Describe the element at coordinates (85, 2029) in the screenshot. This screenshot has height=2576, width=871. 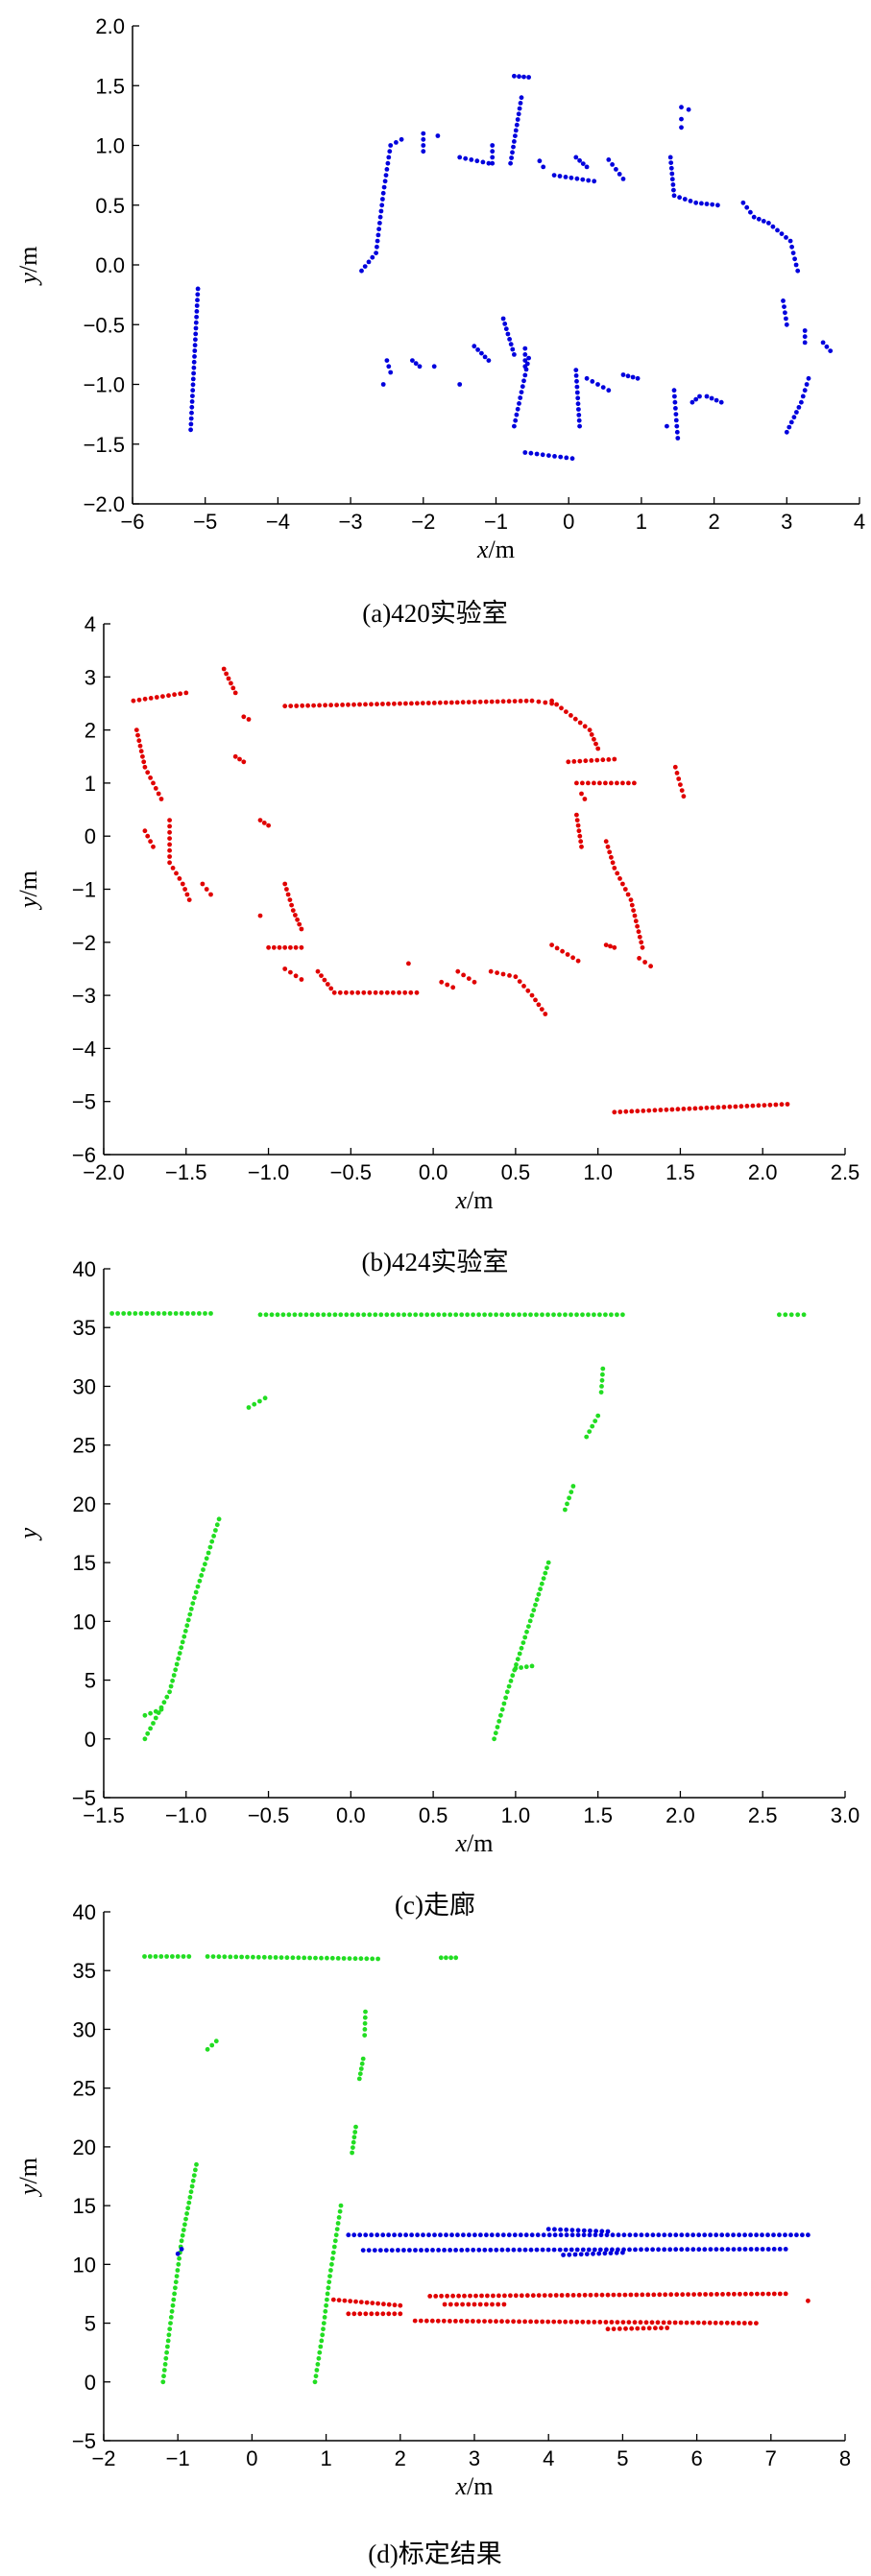
I see `y-tick-label: 30` at that location.